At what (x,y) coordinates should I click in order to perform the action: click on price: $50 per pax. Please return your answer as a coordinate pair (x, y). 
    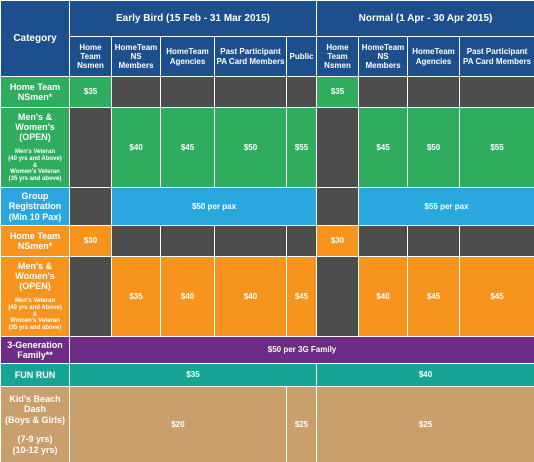
    Looking at the image, I should click on (214, 206).